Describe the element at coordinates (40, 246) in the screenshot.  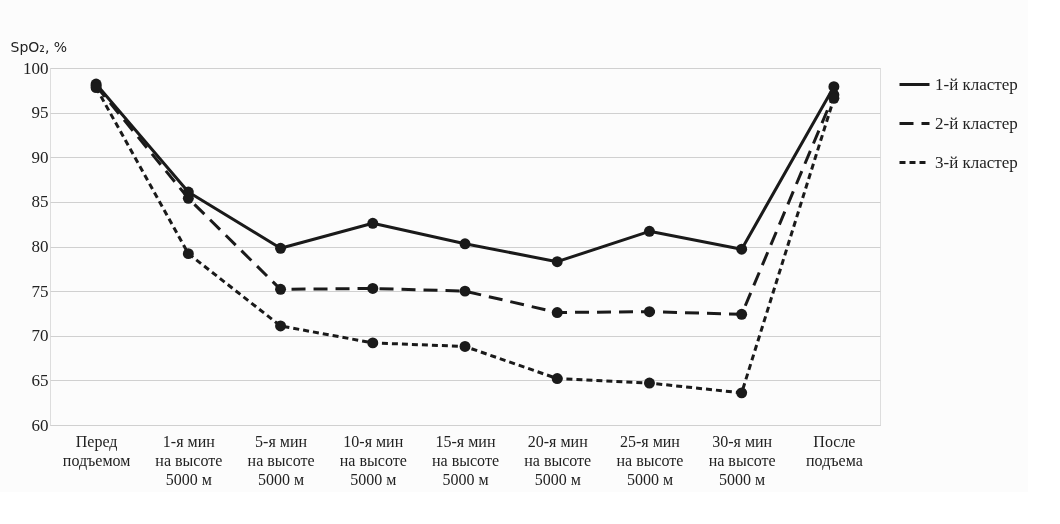
I see `y-tick-label: 80` at that location.